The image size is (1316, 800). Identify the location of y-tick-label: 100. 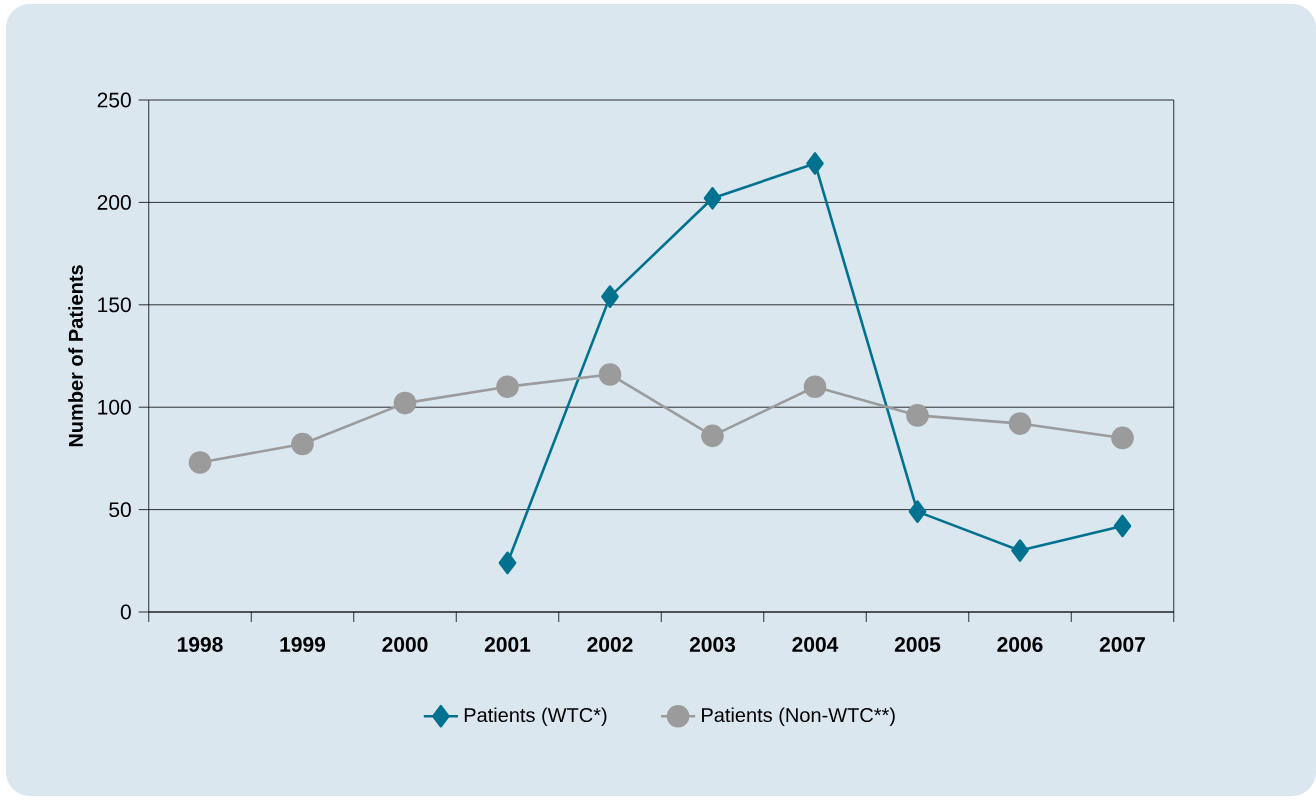
(114, 407).